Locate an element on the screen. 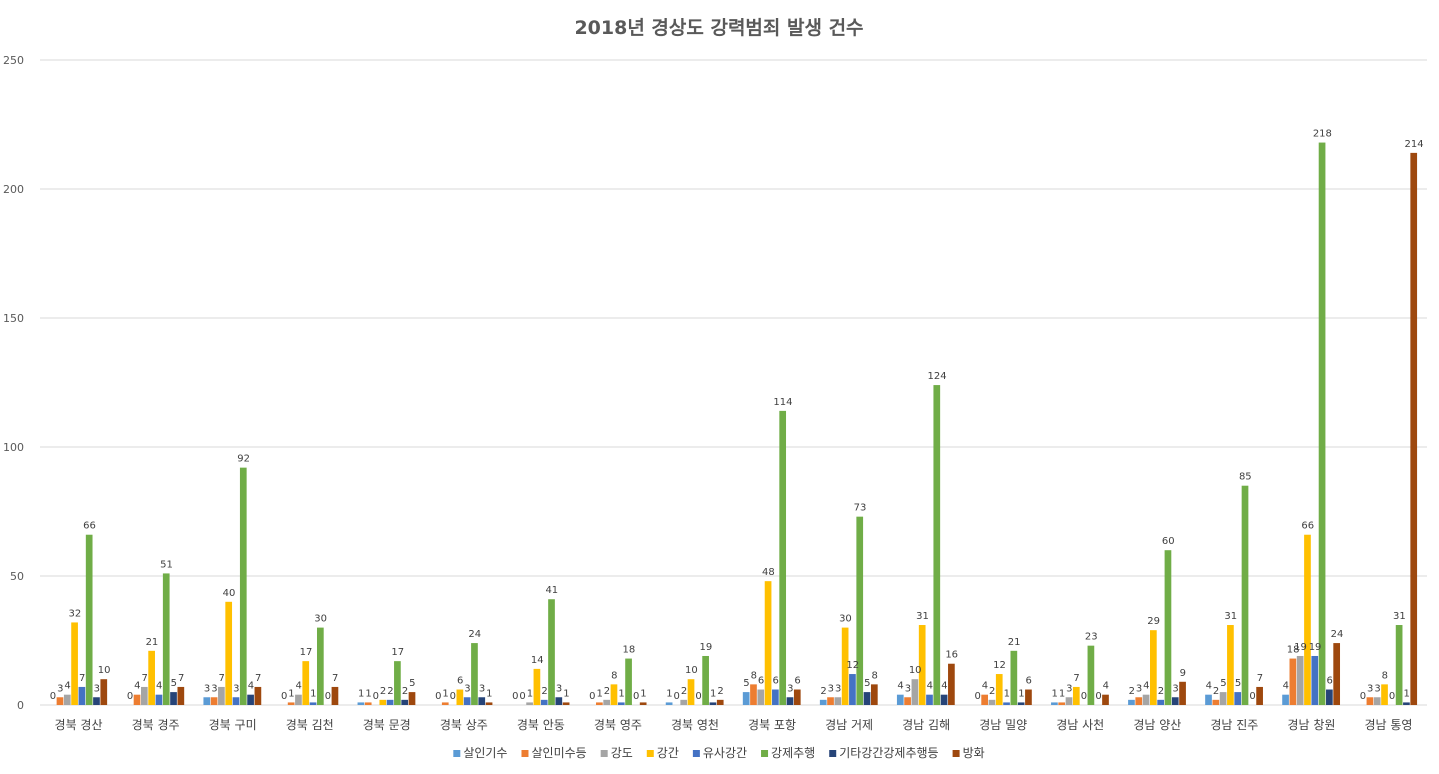  data-label: 18 is located at coordinates (628, 650).